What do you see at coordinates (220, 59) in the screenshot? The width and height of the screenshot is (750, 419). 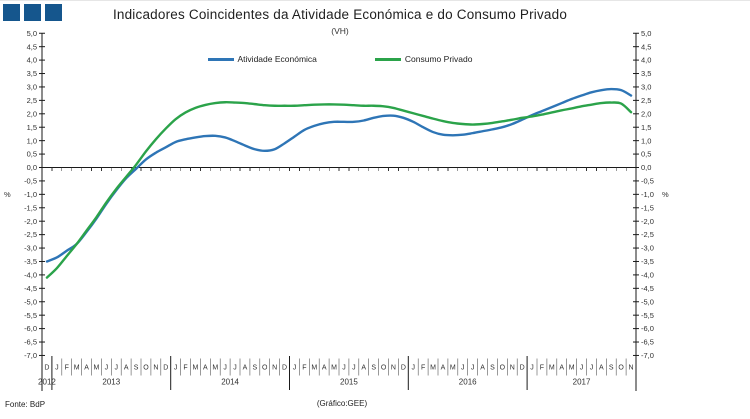 I see `legend-line-blue-icon` at bounding box center [220, 59].